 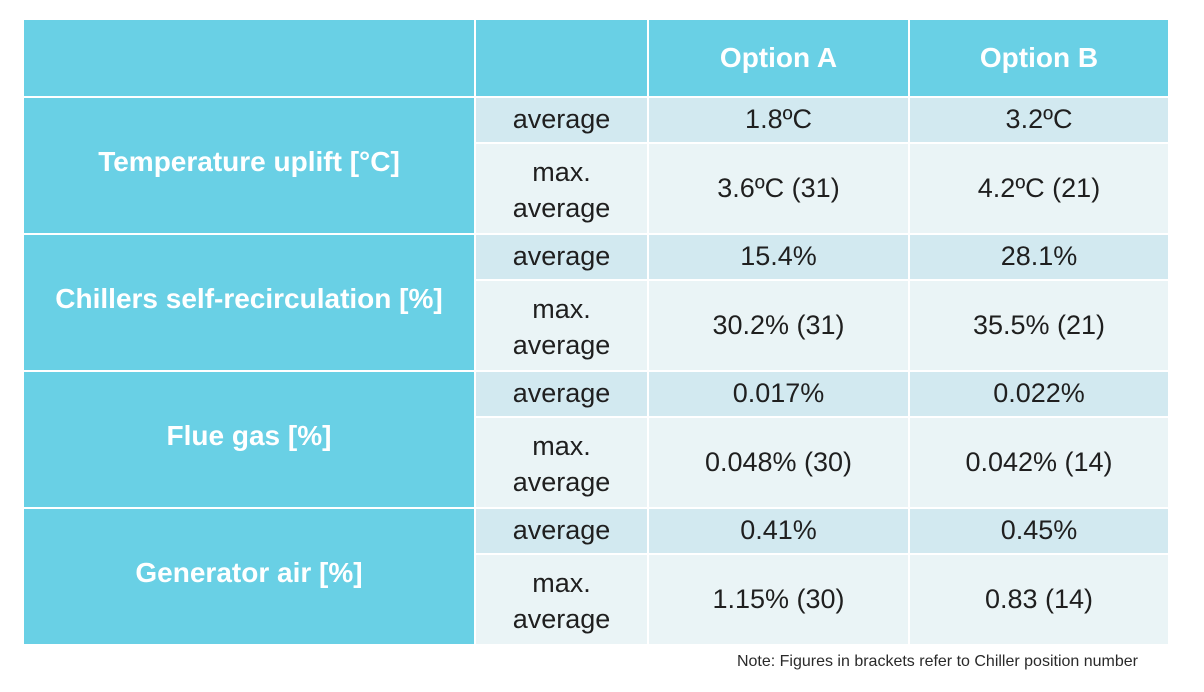 What do you see at coordinates (1039, 188) in the screenshot?
I see `option-b-max-value: 4.2ºC (21)` at bounding box center [1039, 188].